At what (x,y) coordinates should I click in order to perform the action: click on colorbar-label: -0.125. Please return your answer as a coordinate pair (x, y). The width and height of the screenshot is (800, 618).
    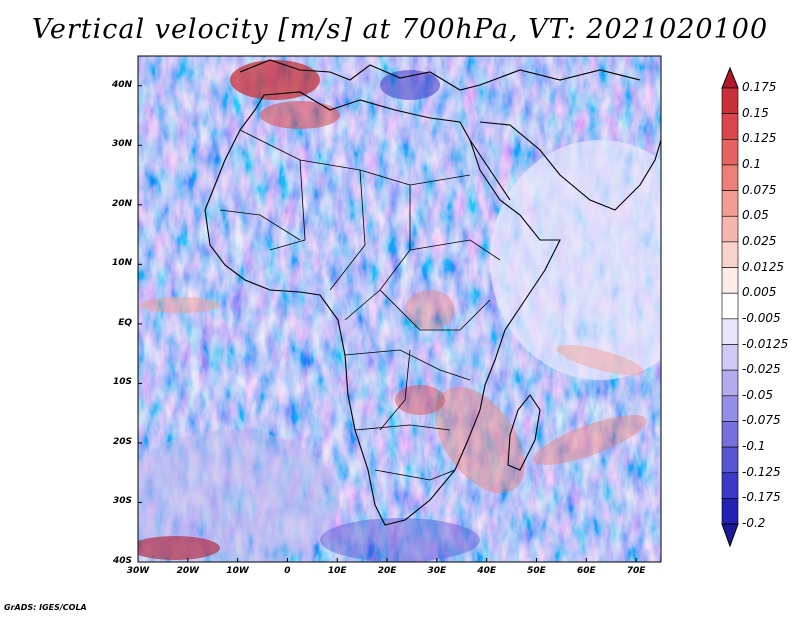
    Looking at the image, I should click on (761, 471).